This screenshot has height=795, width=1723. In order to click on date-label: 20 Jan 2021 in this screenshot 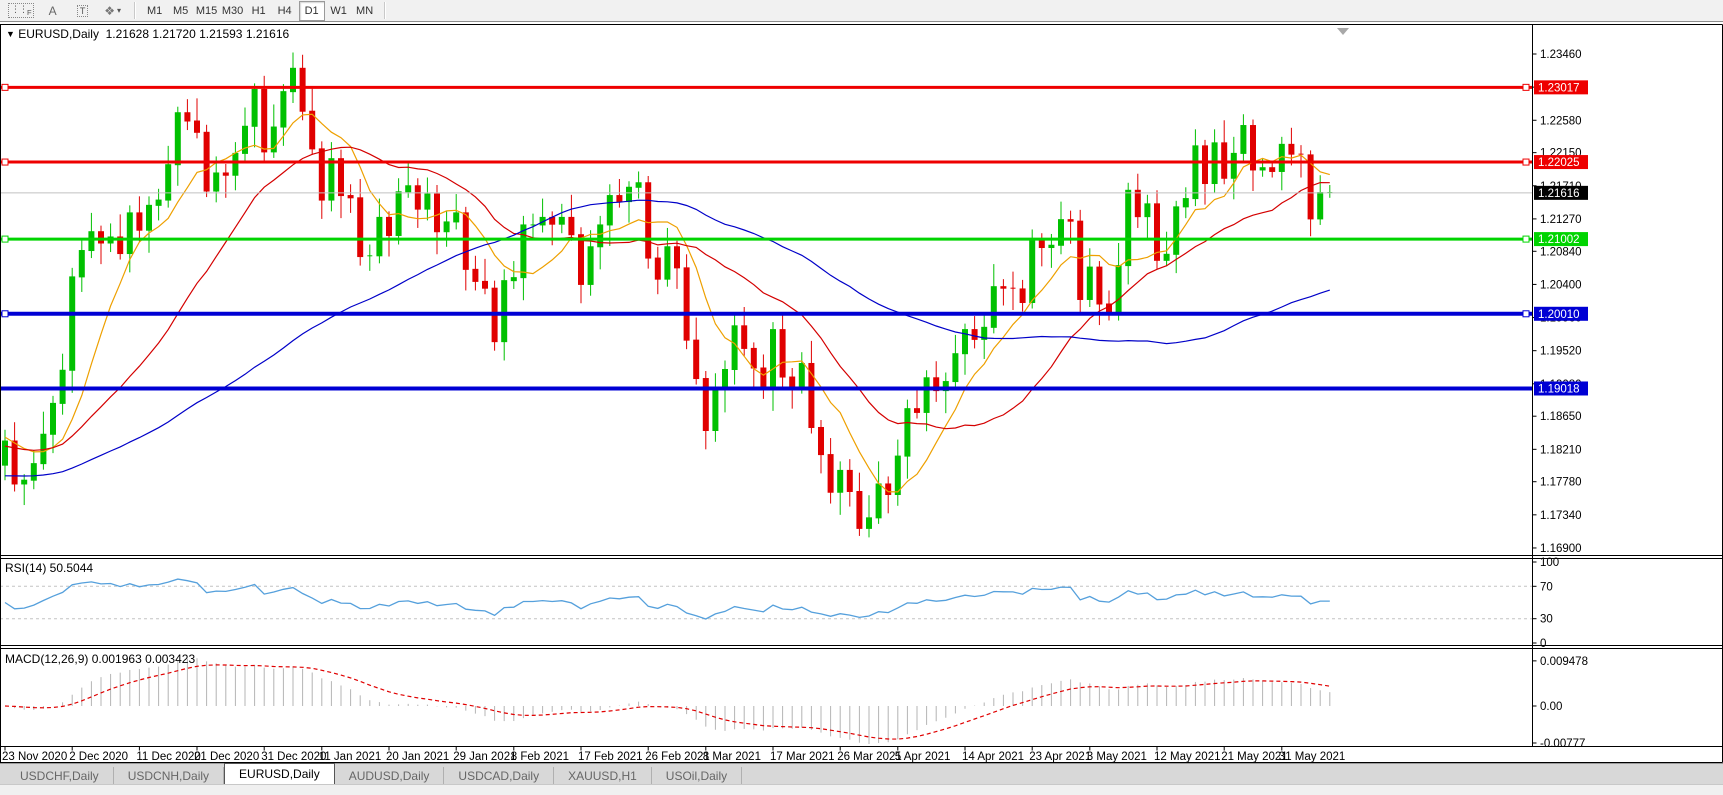, I will do `click(417, 757)`.